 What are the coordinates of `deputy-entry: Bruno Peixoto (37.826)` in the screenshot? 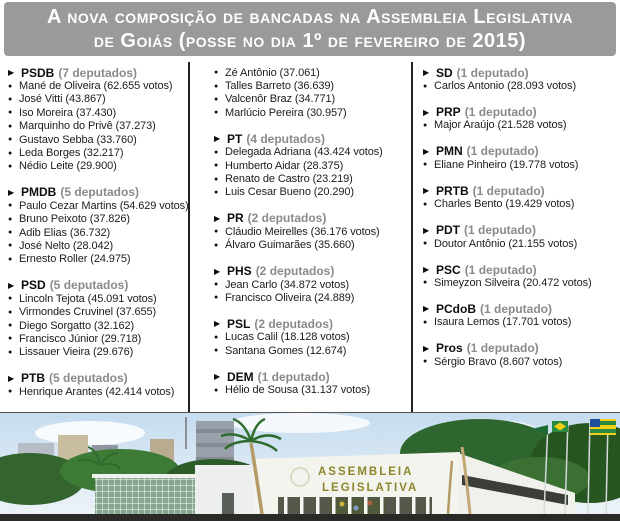 It's located at (74, 219).